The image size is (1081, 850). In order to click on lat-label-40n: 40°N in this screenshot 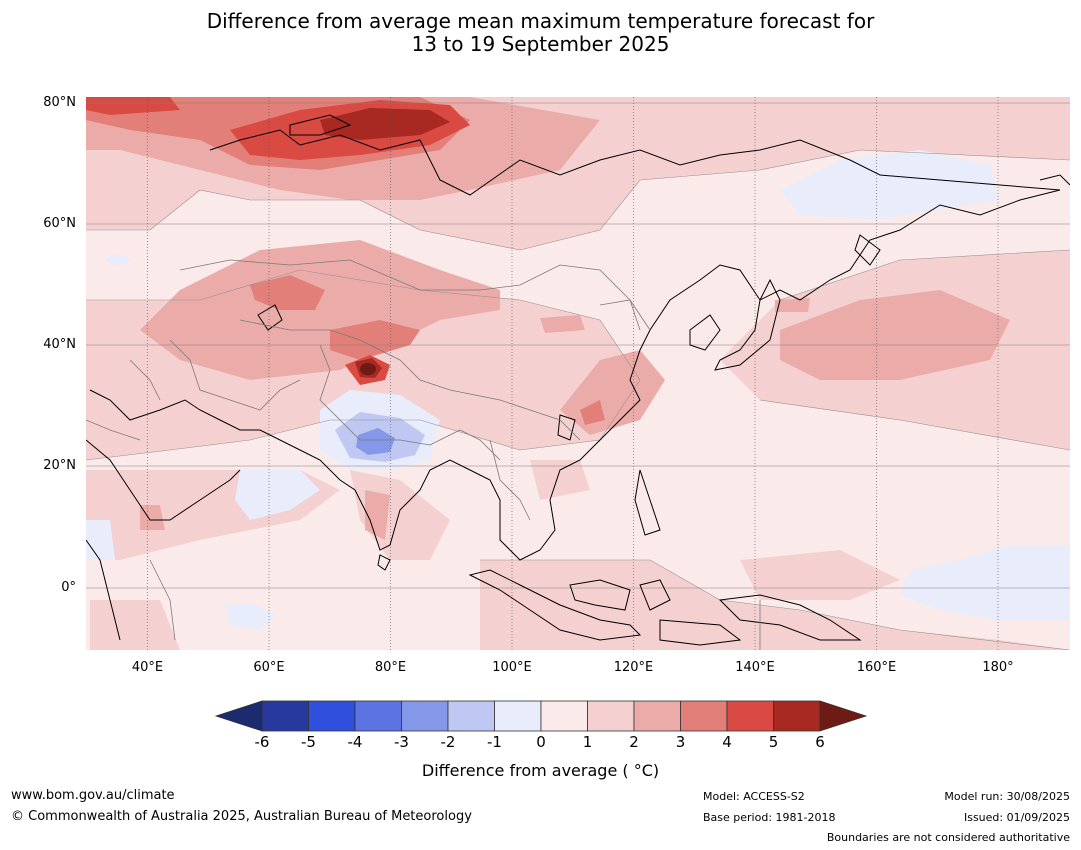, I will do `click(59, 344)`.